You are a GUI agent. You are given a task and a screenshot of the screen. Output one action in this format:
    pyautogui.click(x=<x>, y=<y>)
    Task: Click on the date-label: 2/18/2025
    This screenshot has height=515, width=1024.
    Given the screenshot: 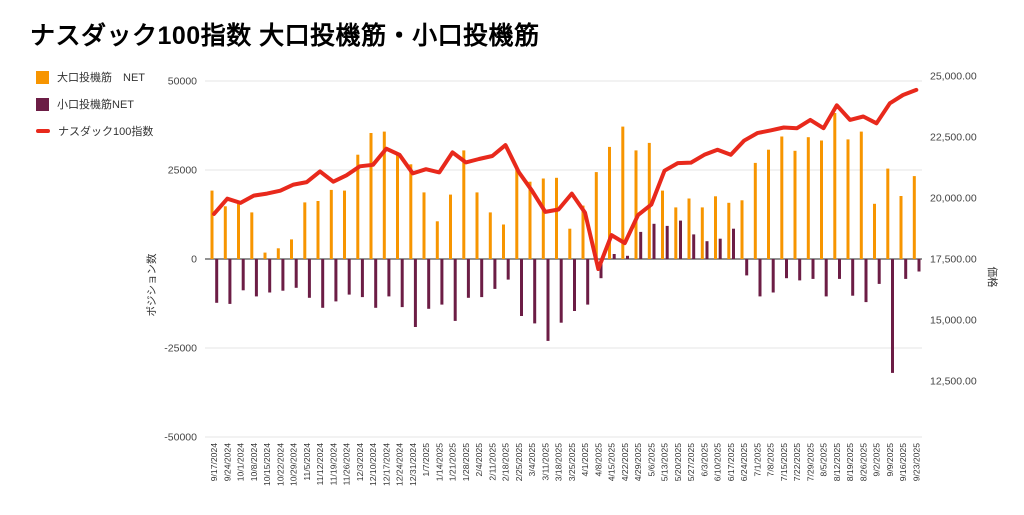 What is the action you would take?
    pyautogui.click(x=506, y=462)
    